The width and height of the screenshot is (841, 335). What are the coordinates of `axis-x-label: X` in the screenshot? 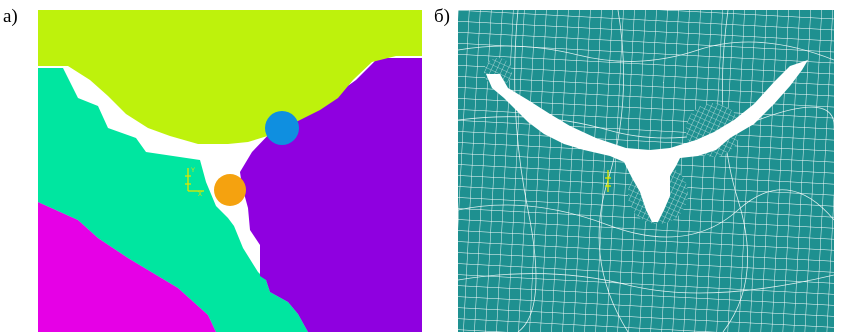 It's located at (200, 195).